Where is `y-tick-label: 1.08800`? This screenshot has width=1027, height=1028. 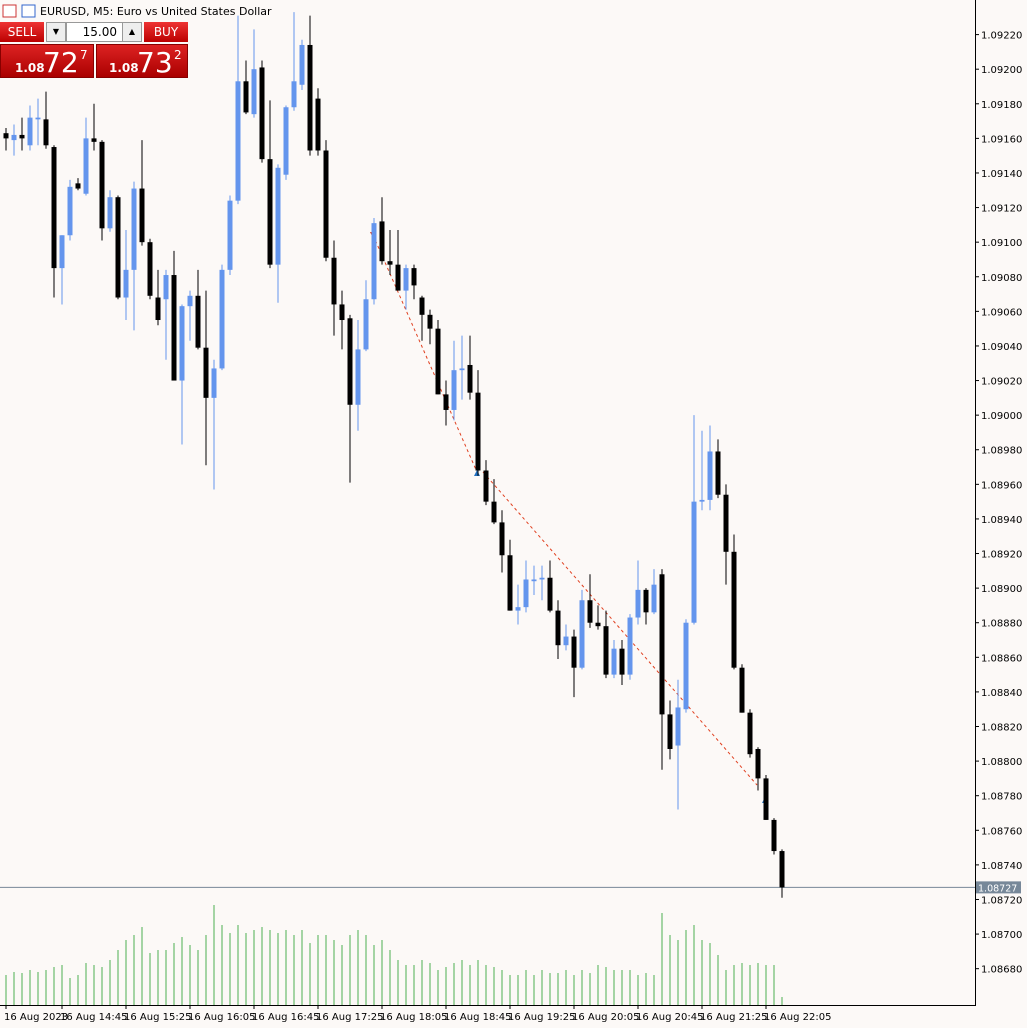
y-tick-label: 1.08800 is located at coordinates (1001, 762).